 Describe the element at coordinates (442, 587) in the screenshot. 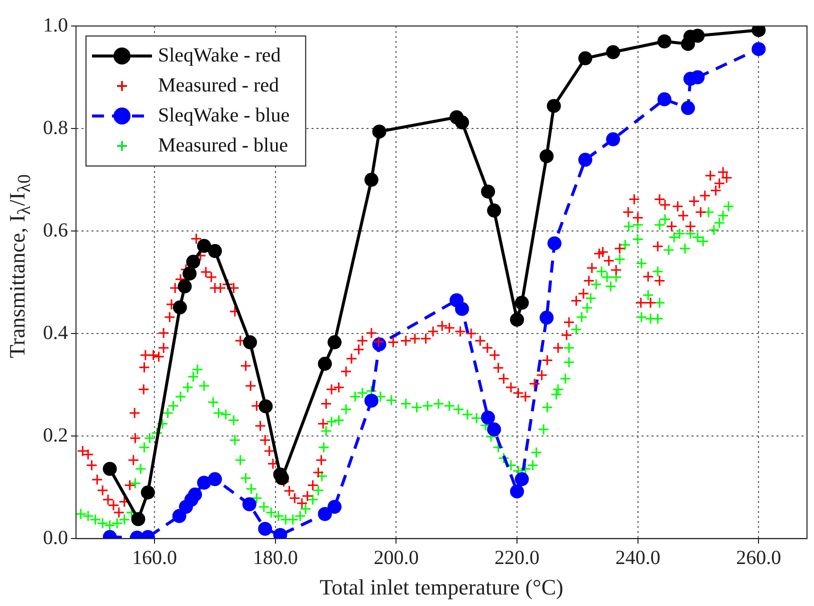

I see `x-axis-title: Total inlet temperature (°C)` at that location.